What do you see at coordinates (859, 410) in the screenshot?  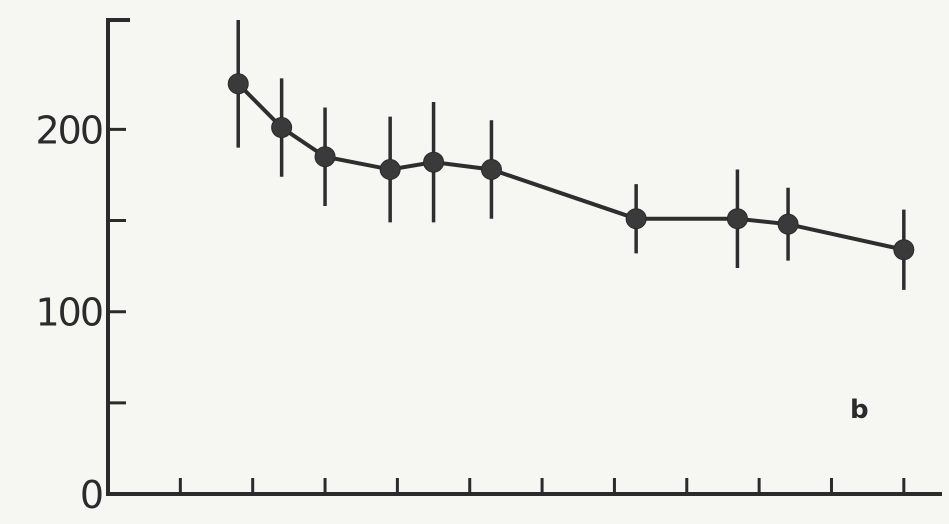 I see `panel-label: b` at bounding box center [859, 410].